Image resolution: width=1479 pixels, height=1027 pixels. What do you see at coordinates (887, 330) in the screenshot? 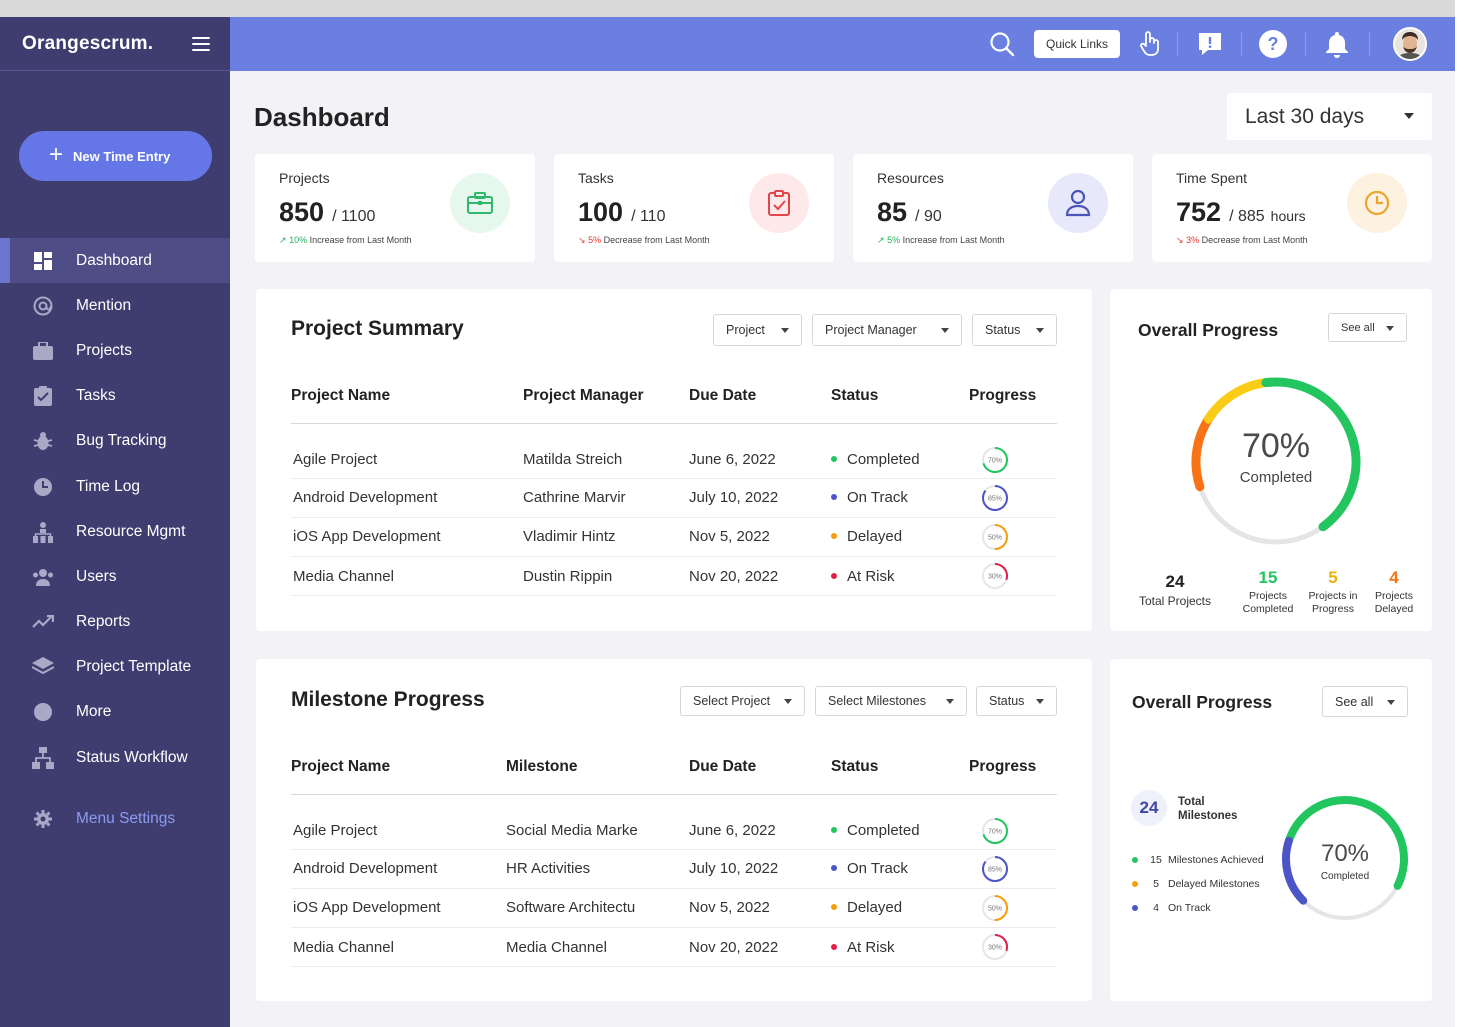
I see `project-manager-filter-dropdown: Project Manager` at bounding box center [887, 330].